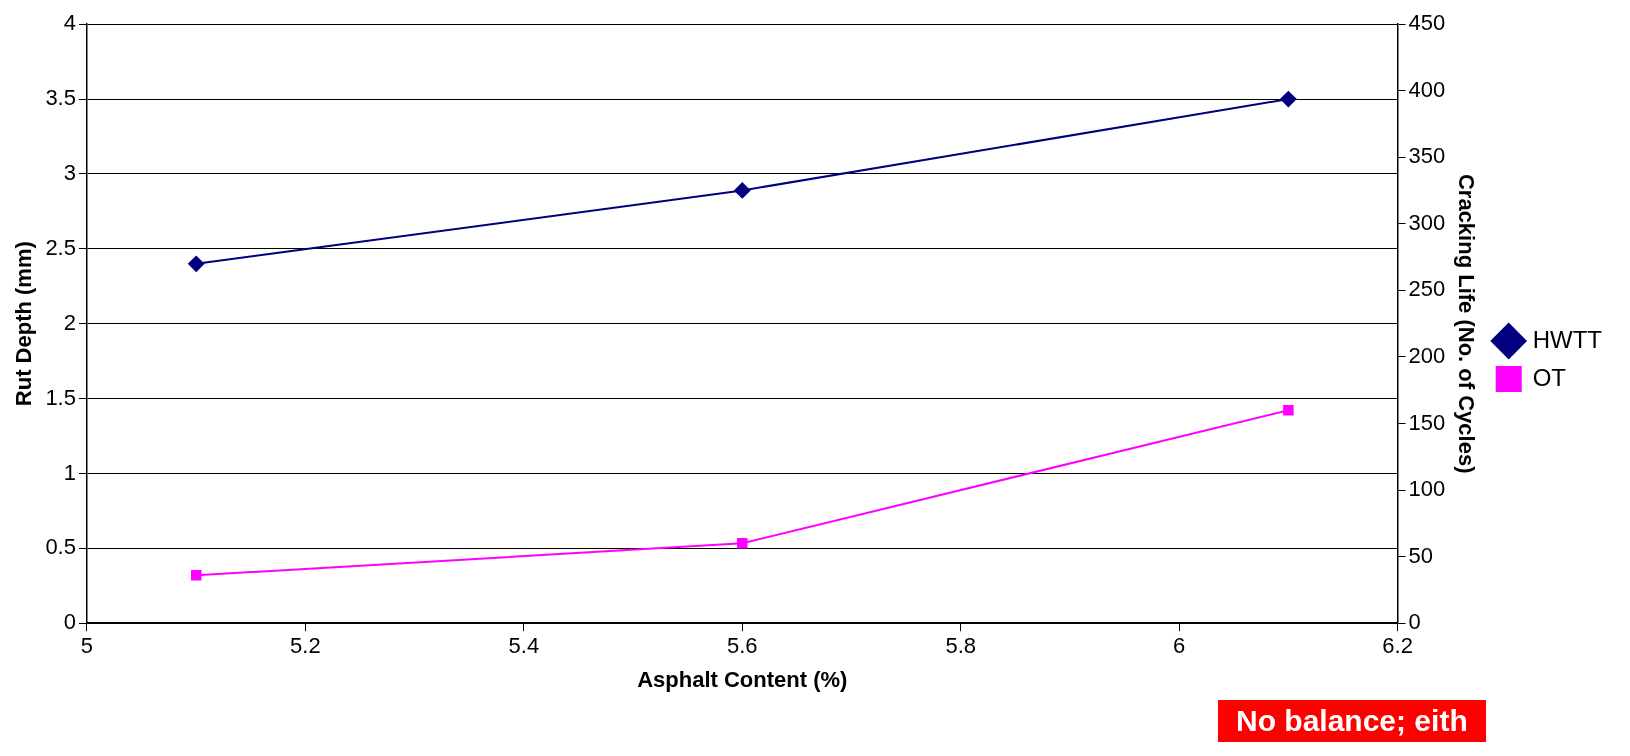  I want to click on x-tick-label: 5.2, so click(305, 646).